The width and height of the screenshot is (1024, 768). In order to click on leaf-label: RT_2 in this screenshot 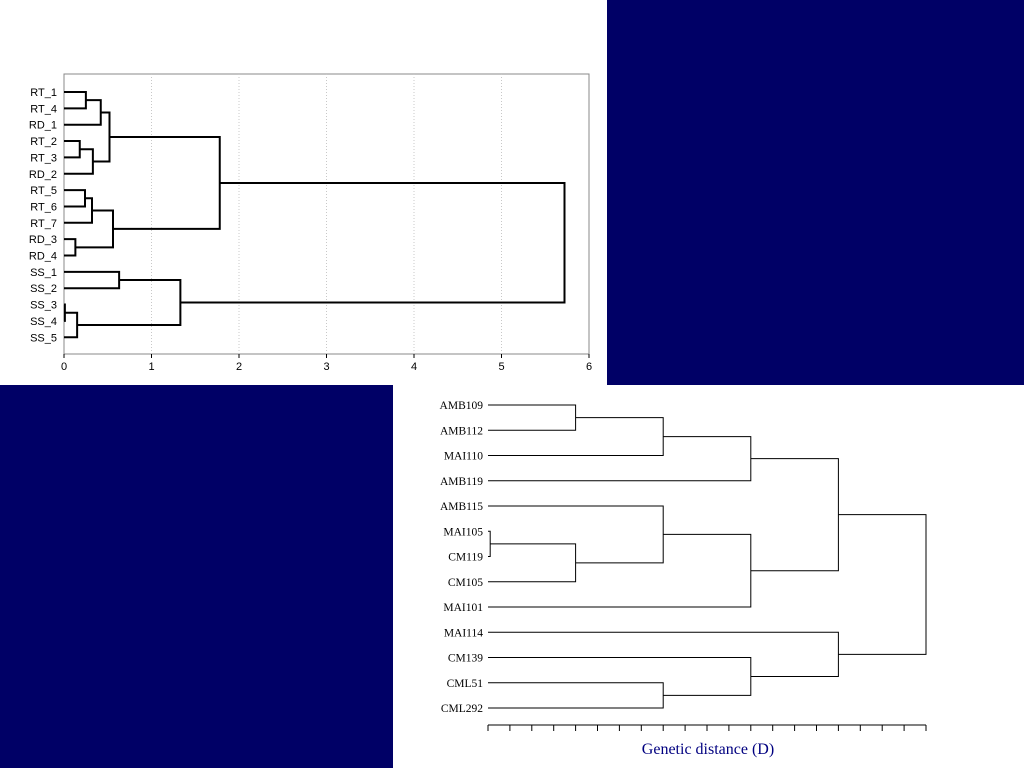, I will do `click(43, 142)`.